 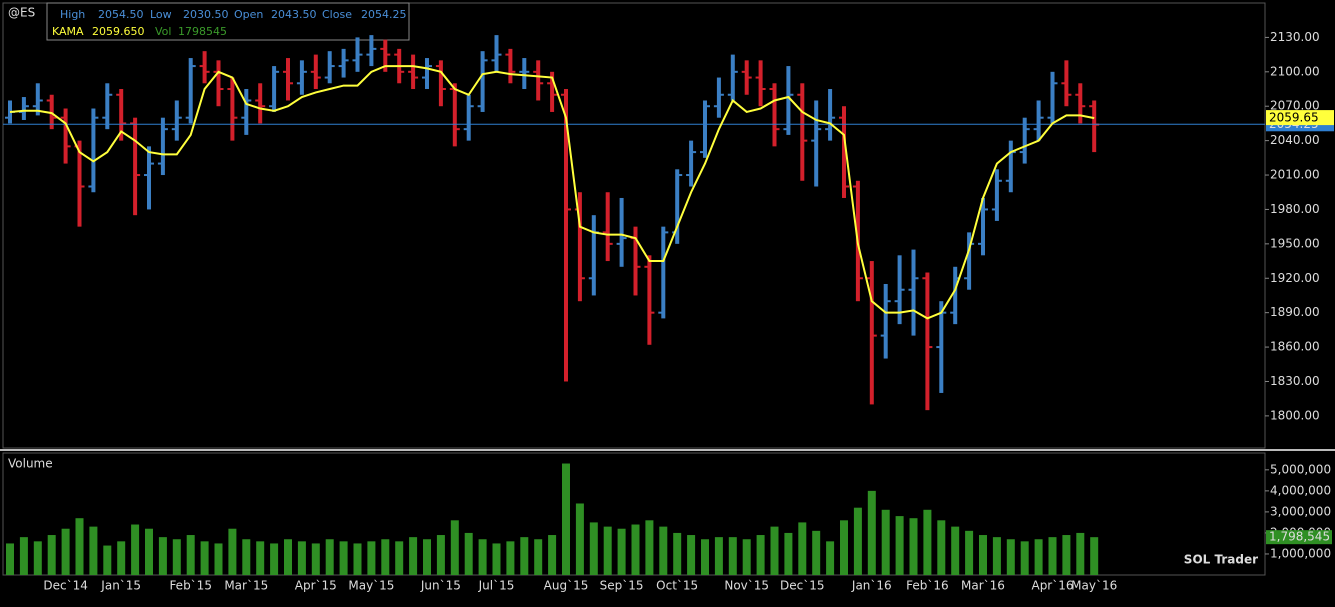 I want to click on x-tick-label: Apr`16, so click(x=1052, y=586).